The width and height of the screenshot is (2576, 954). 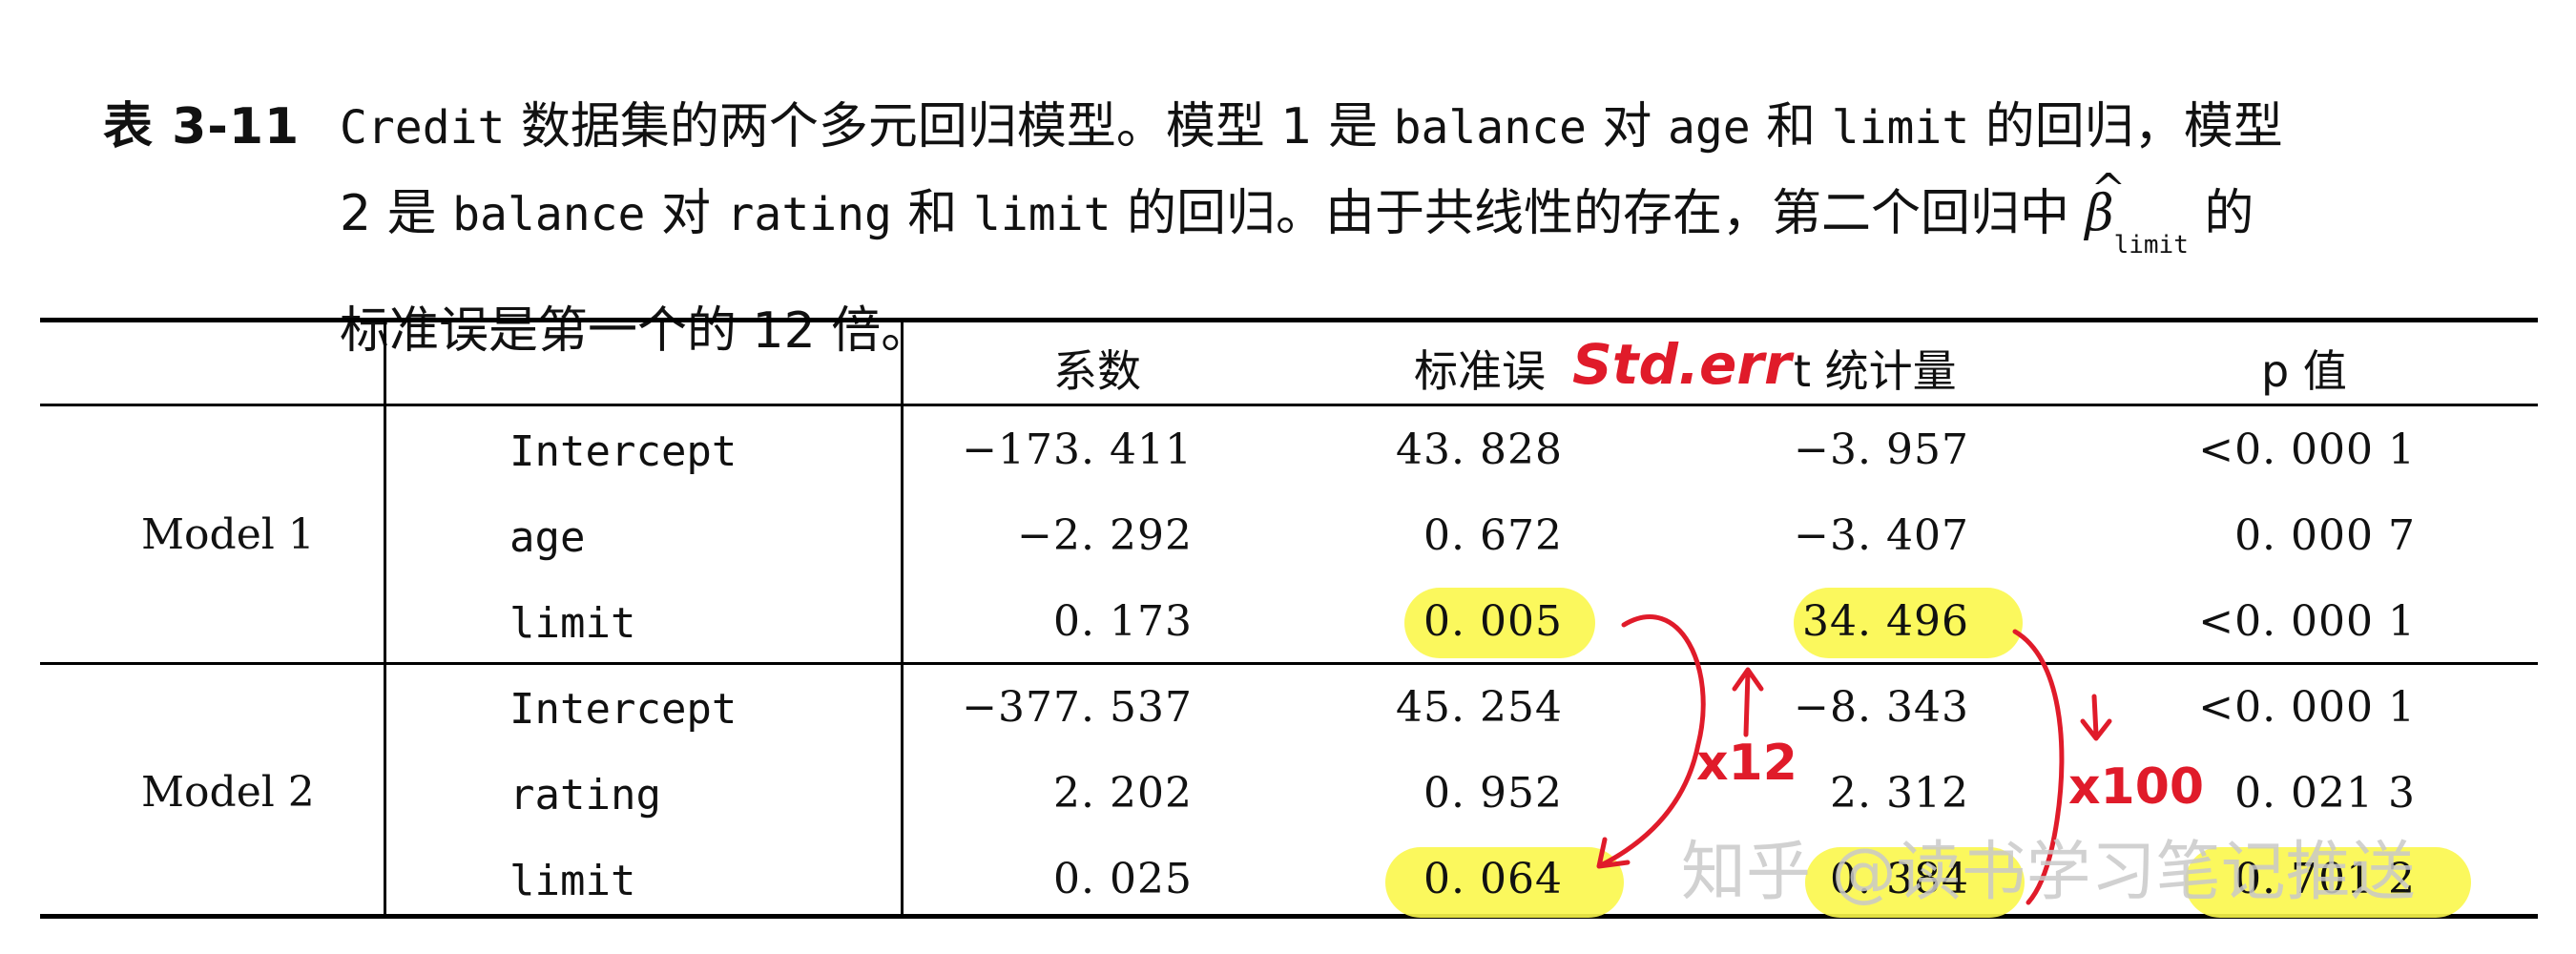 I want to click on caption-code-term: Credit, so click(x=423, y=128).